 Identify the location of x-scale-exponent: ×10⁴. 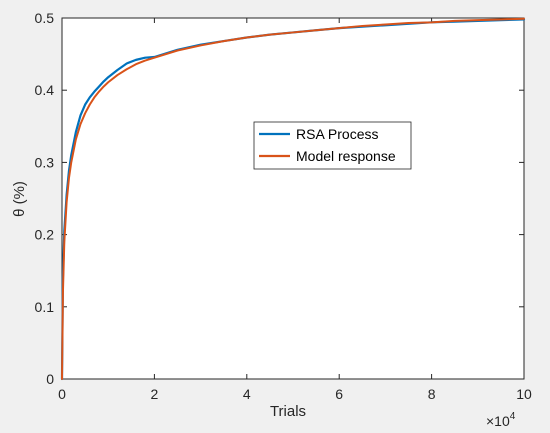
(501, 420).